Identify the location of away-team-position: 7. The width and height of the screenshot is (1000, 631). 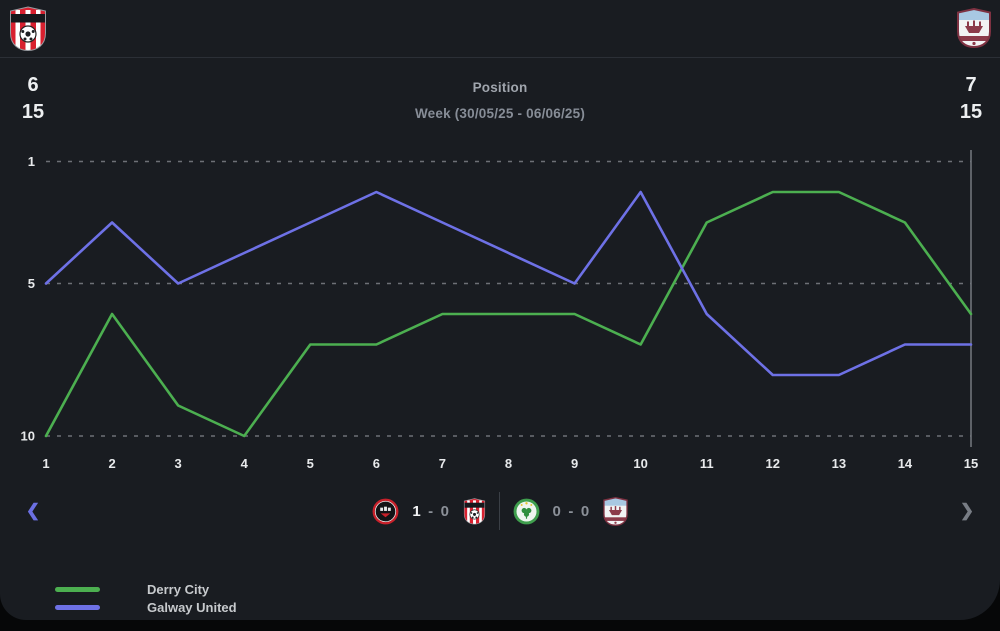
(971, 85).